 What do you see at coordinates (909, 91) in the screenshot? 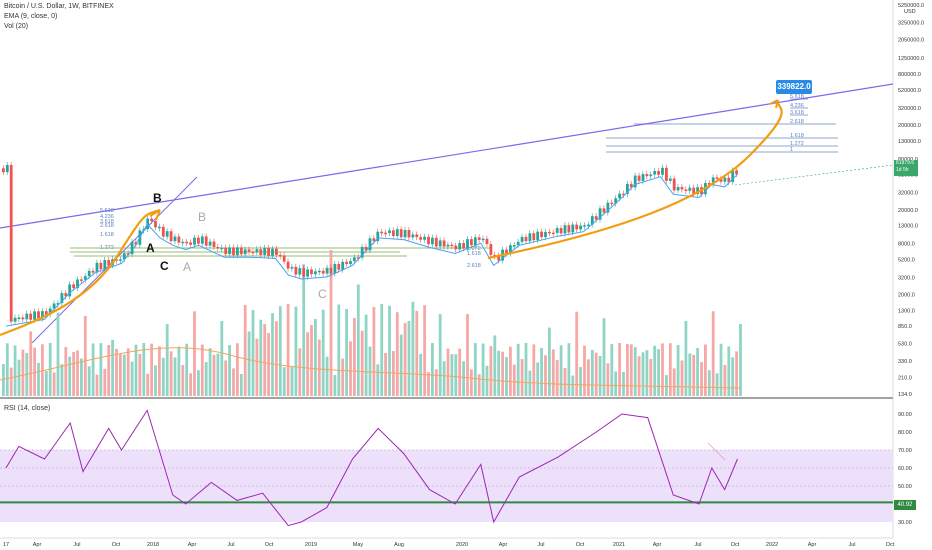
I see `price-tick-label: 520000.0` at bounding box center [909, 91].